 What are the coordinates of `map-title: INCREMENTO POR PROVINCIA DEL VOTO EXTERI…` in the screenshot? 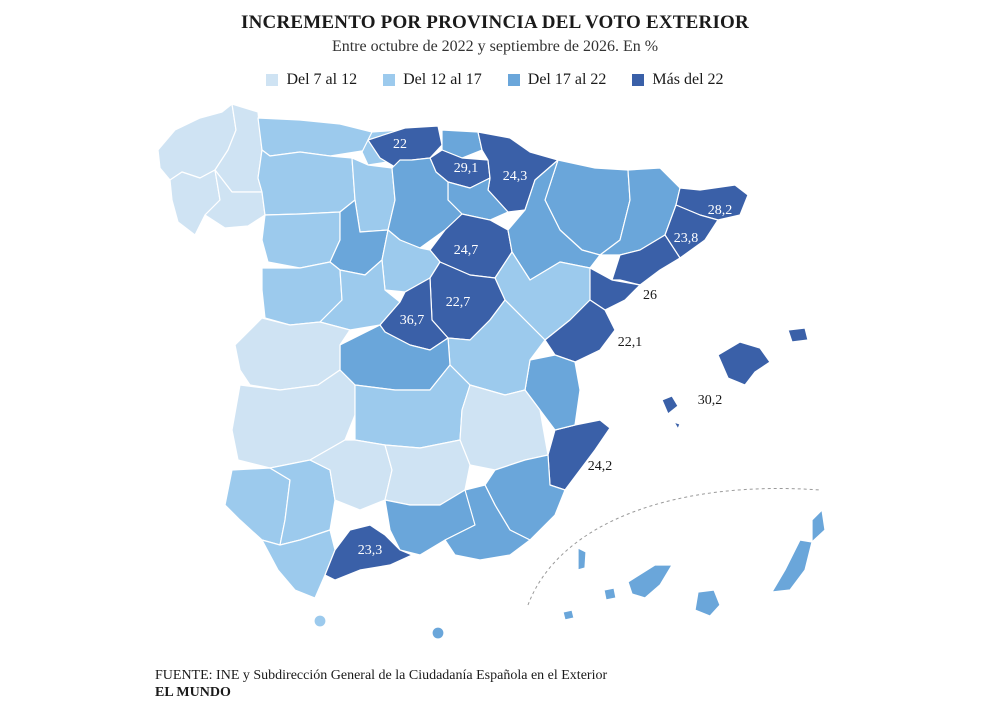 It's located at (495, 22).